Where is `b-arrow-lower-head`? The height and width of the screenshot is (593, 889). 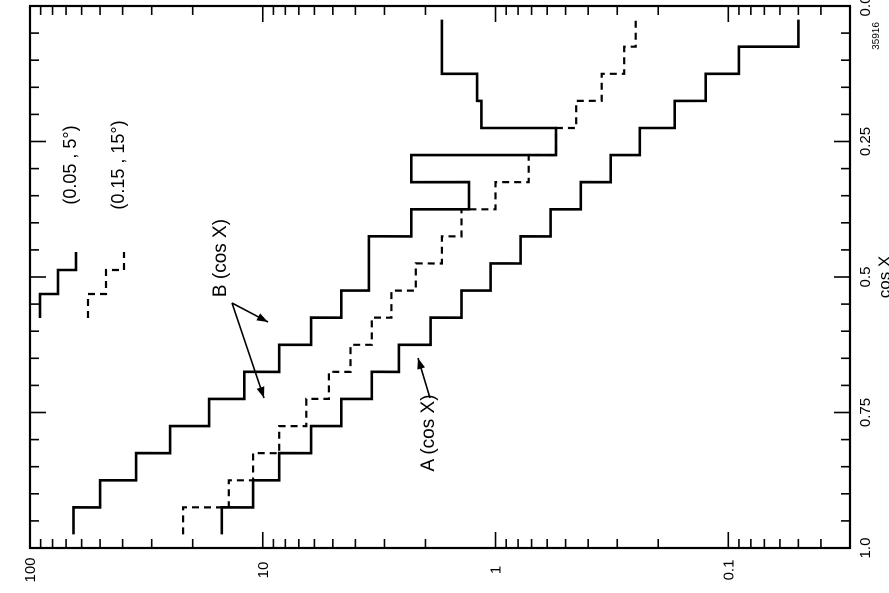 b-arrow-lower-head is located at coordinates (260, 392).